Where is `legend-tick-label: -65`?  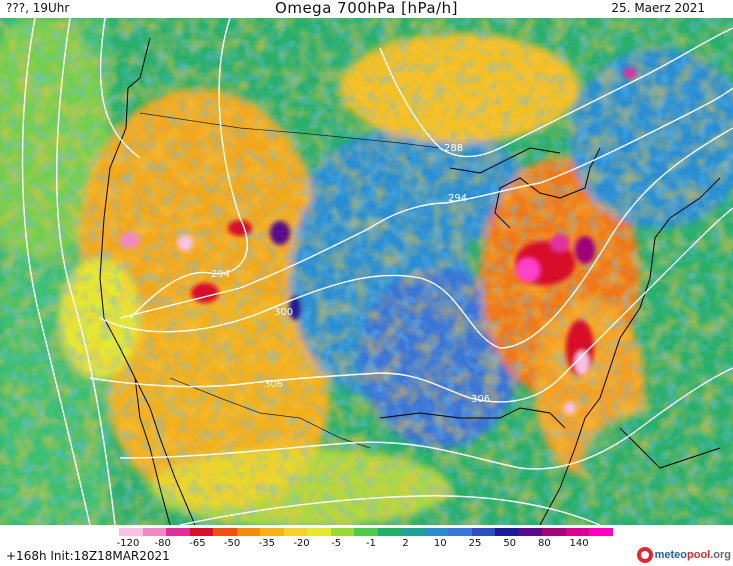
legend-tick-label: -65 is located at coordinates (197, 543).